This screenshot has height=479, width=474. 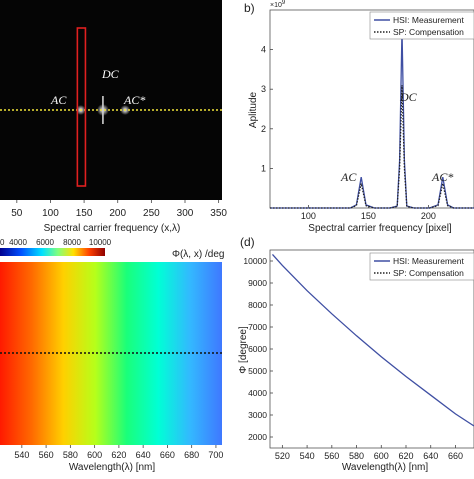 What do you see at coordinates (428, 20) in the screenshot?
I see `panel-b-legend-measurement: HSI: Measurement` at bounding box center [428, 20].